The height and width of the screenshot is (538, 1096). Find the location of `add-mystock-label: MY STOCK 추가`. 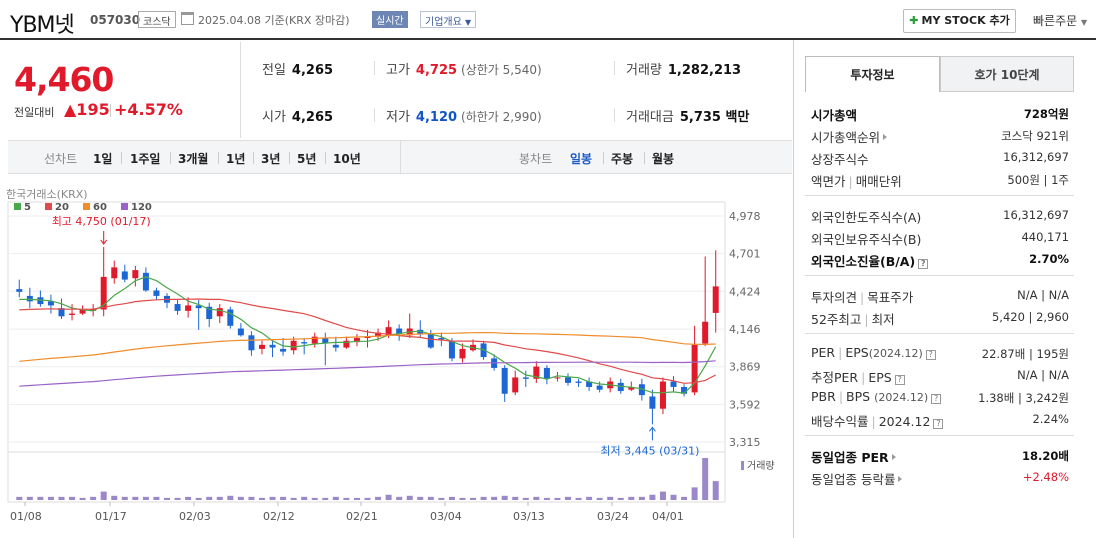

add-mystock-label: MY STOCK 추가 is located at coordinates (965, 20).